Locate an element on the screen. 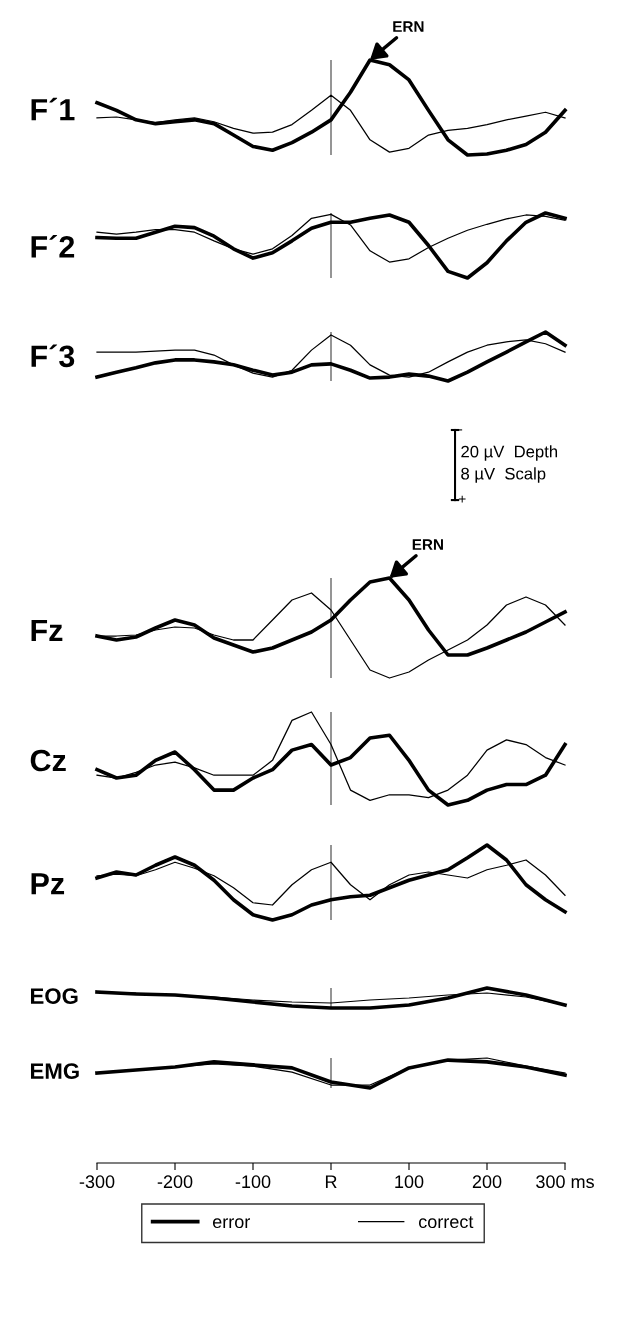 This screenshot has height=1338, width=626. y-axis-title: EOG is located at coordinates (54, 996).